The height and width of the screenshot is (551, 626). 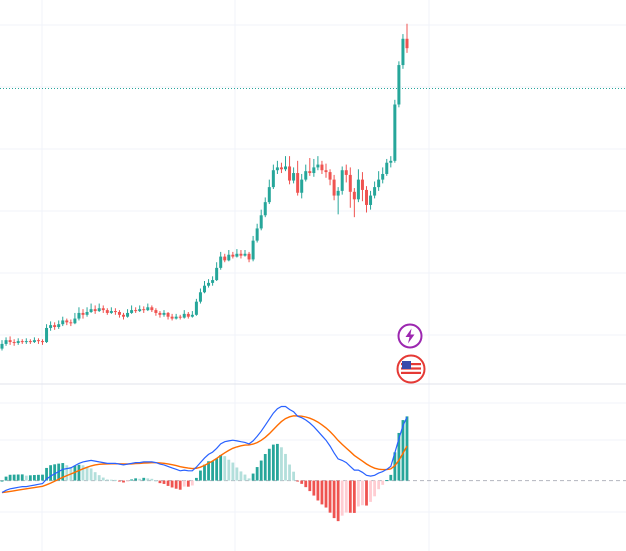 I want to click on us-flag-icon, so click(x=411, y=369).